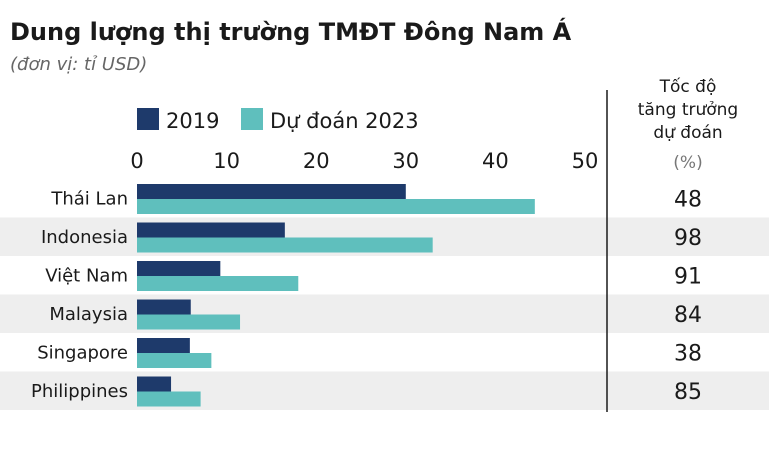  I want to click on category-label-viet-nam: Việt Nam, so click(86, 275).